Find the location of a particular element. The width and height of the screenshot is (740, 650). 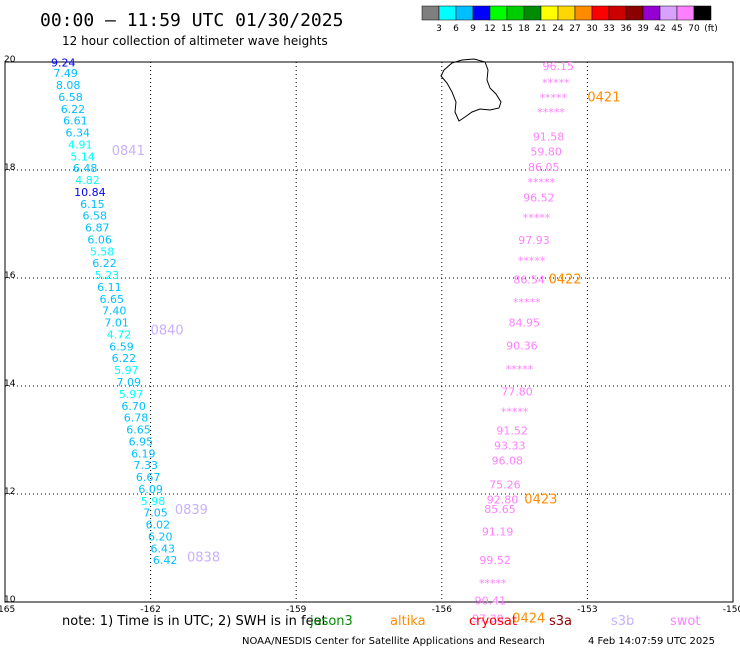

swh-value-s3b: 6.48 is located at coordinates (85, 168).